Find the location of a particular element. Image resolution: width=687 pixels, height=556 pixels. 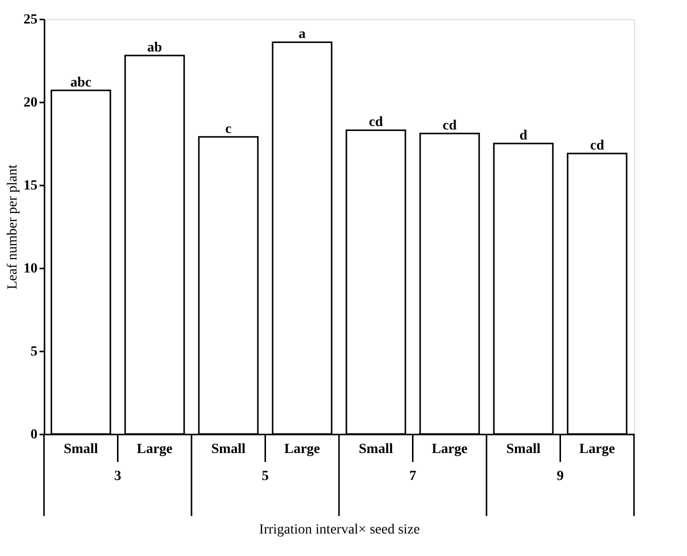

data-label: abc is located at coordinates (81, 82).